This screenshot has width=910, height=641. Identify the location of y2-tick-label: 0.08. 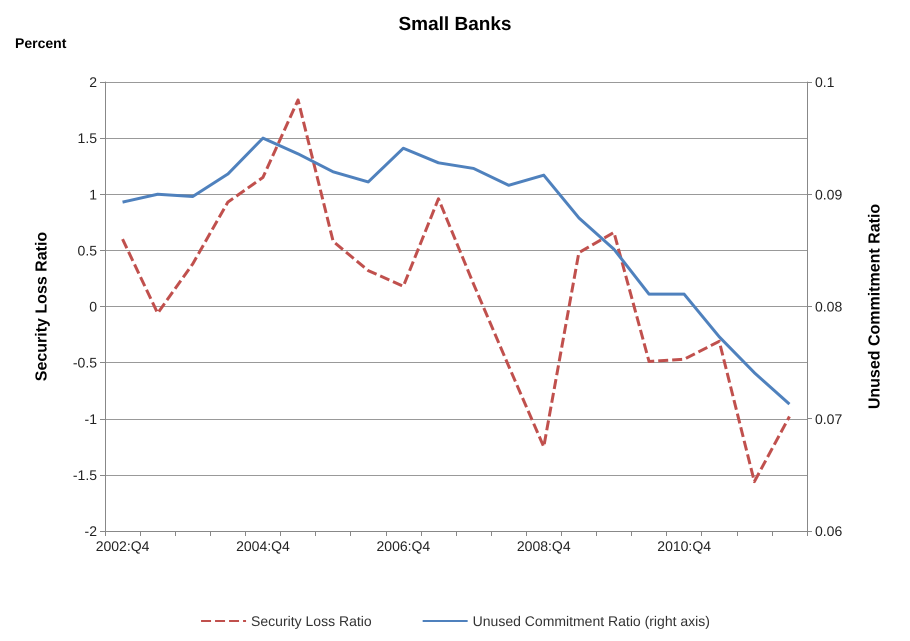
(828, 306).